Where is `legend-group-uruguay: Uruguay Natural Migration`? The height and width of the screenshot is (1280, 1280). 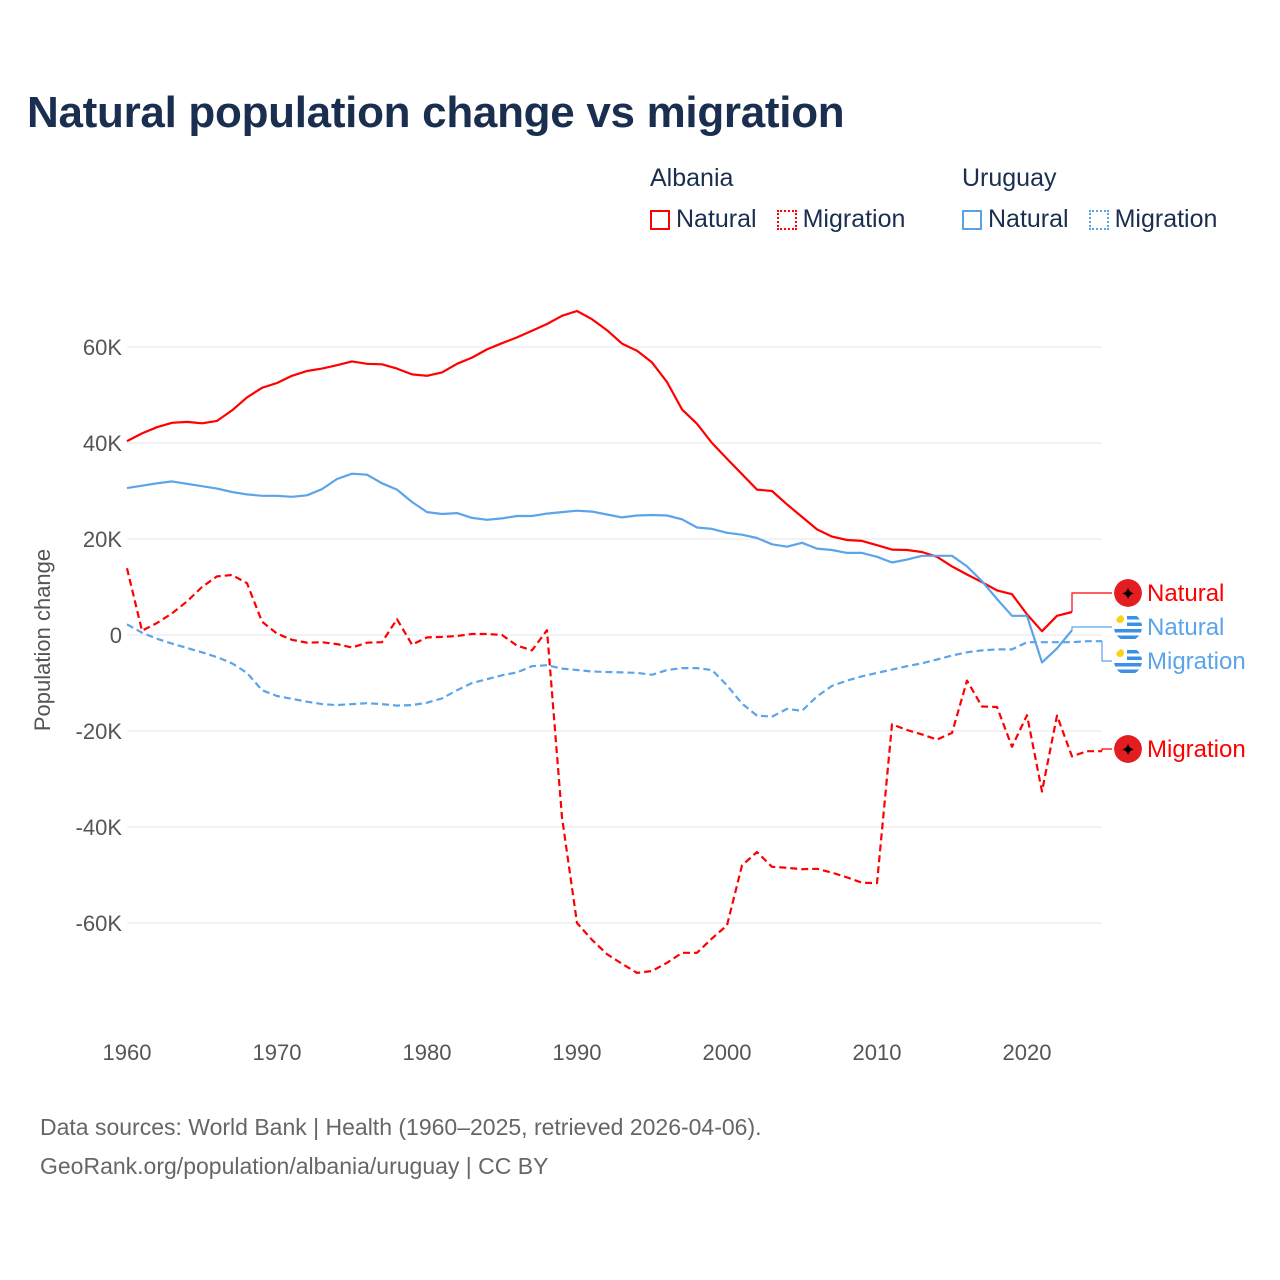
legend-group-uruguay: Uruguay Natural Migration is located at coordinates (1089, 199).